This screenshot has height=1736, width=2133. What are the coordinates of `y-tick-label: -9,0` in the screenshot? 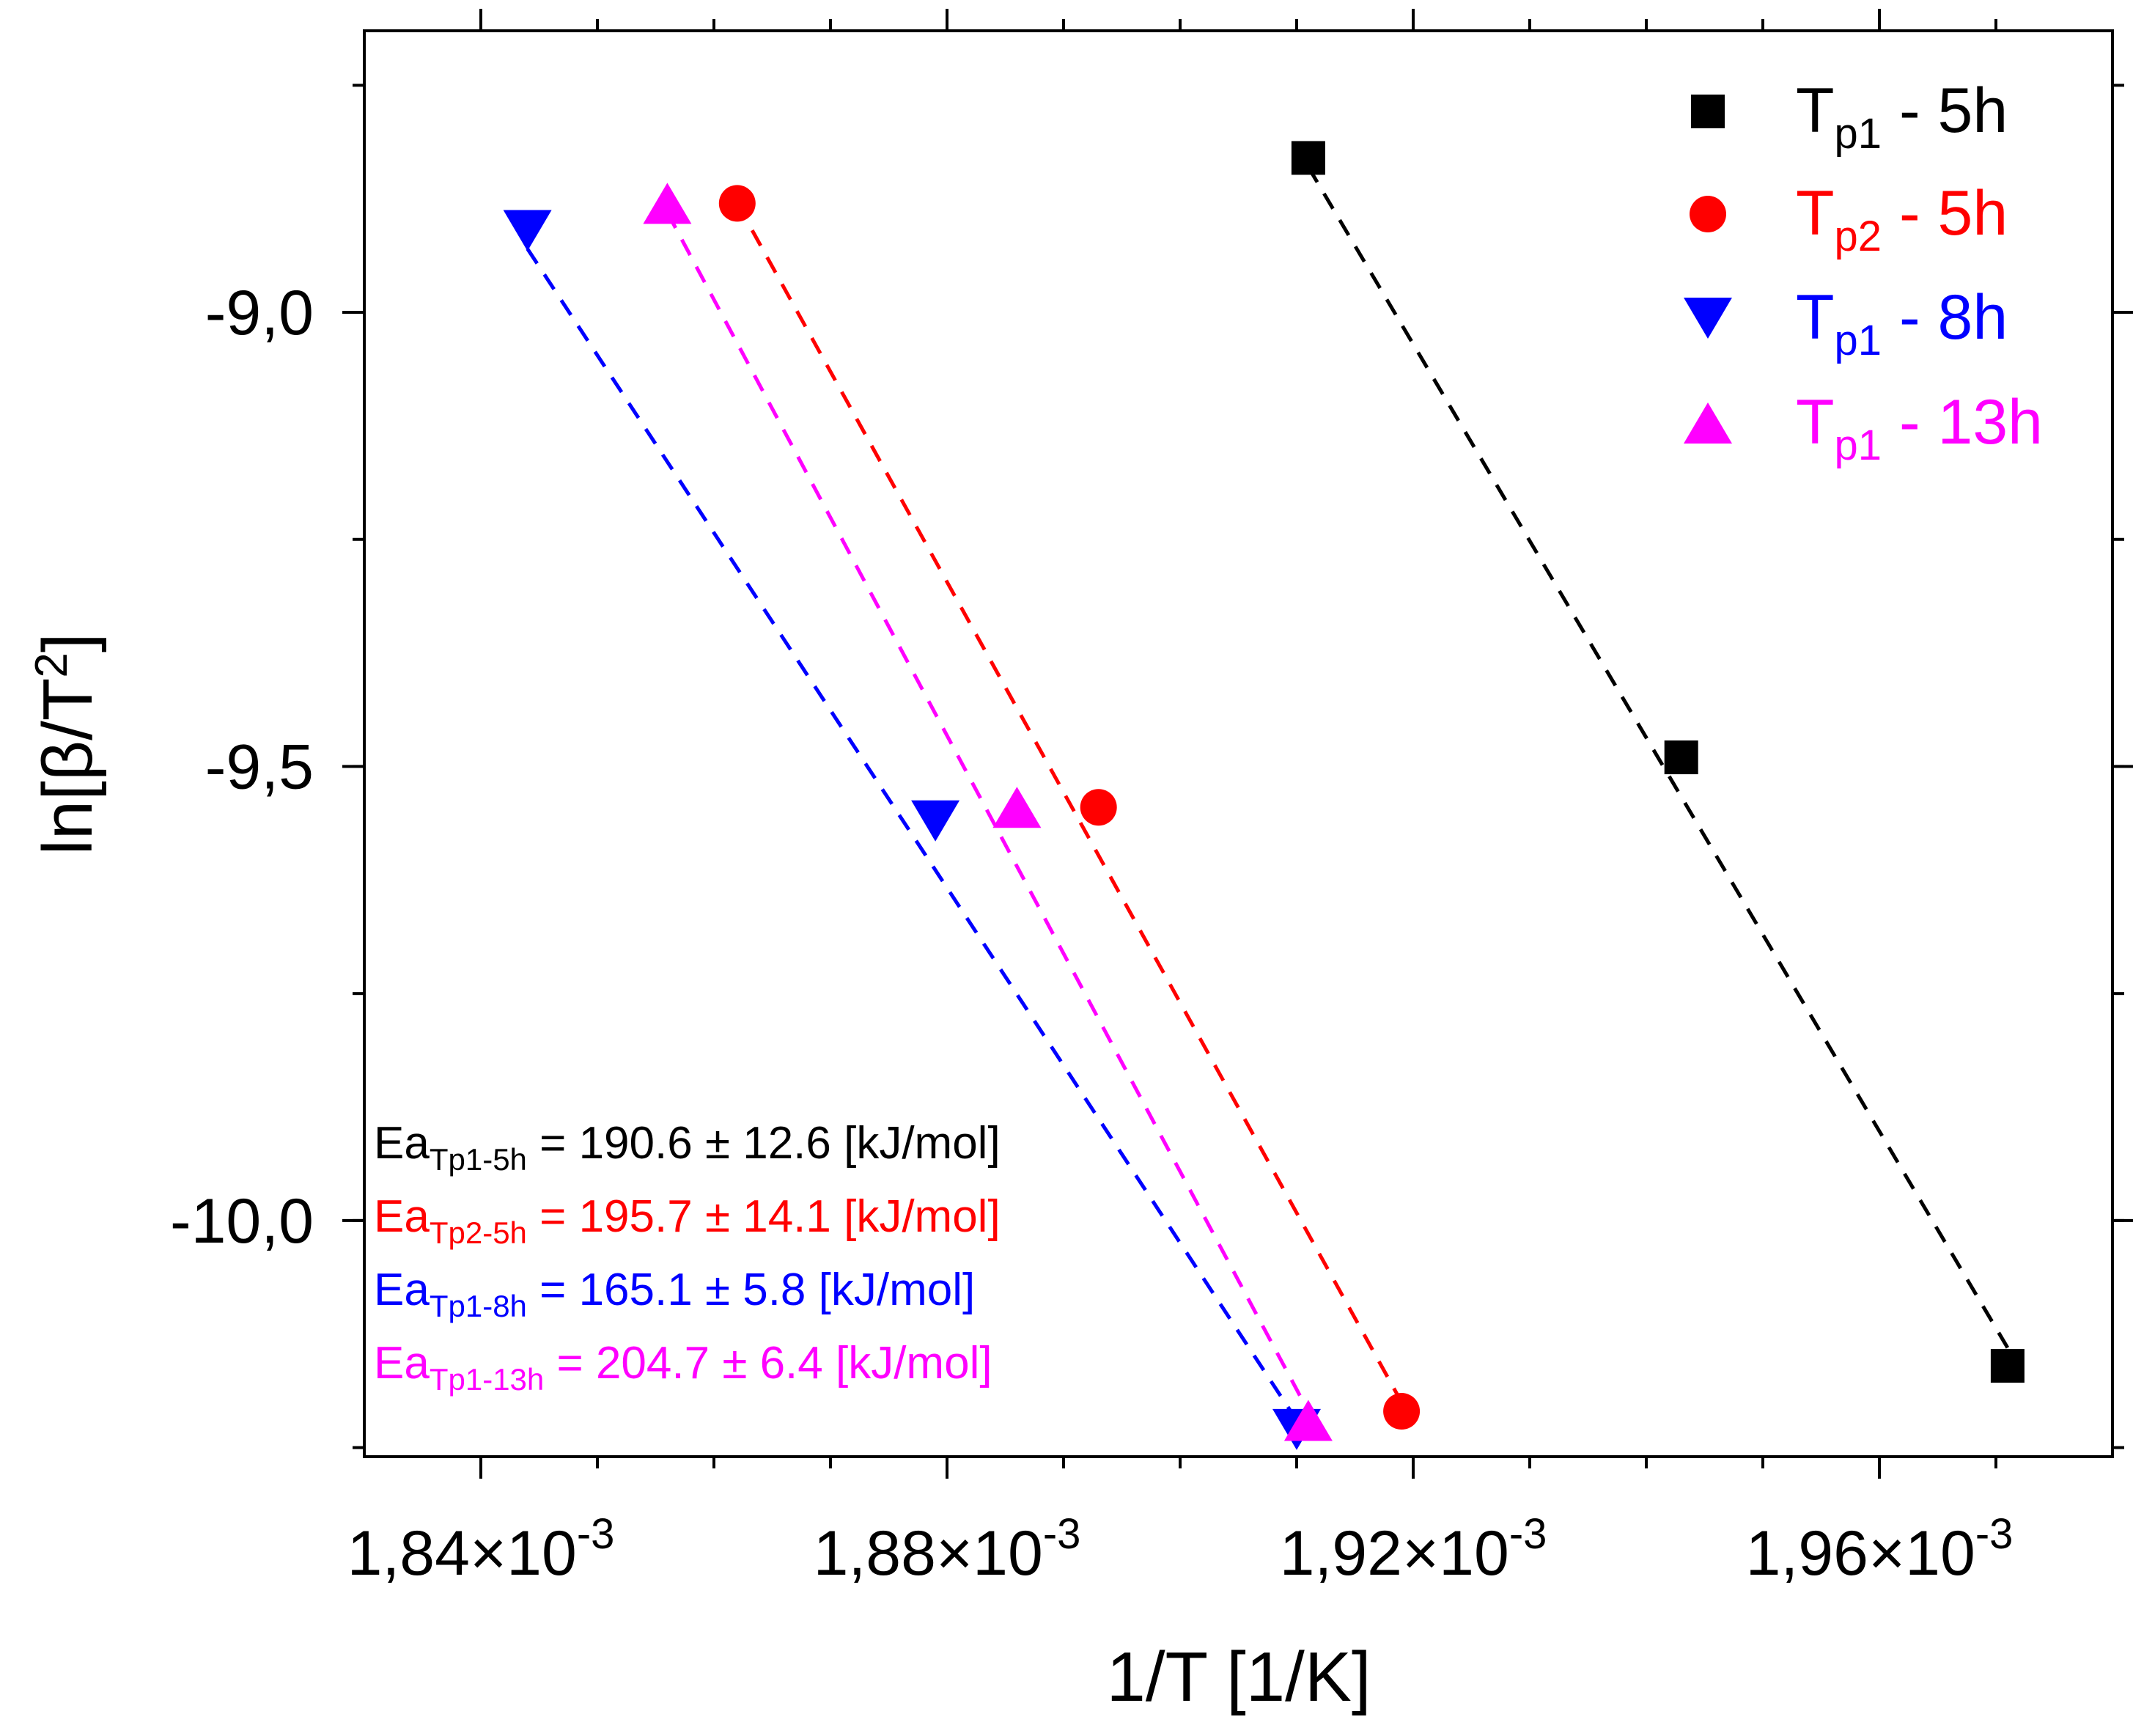 It's located at (259, 313).